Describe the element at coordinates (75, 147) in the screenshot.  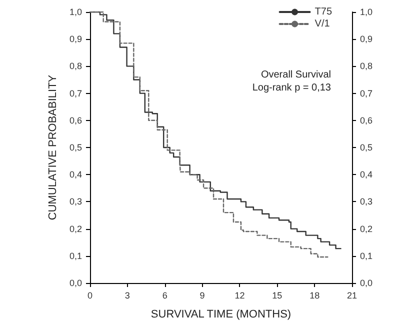
I see `y-tick-label: 0,5` at that location.